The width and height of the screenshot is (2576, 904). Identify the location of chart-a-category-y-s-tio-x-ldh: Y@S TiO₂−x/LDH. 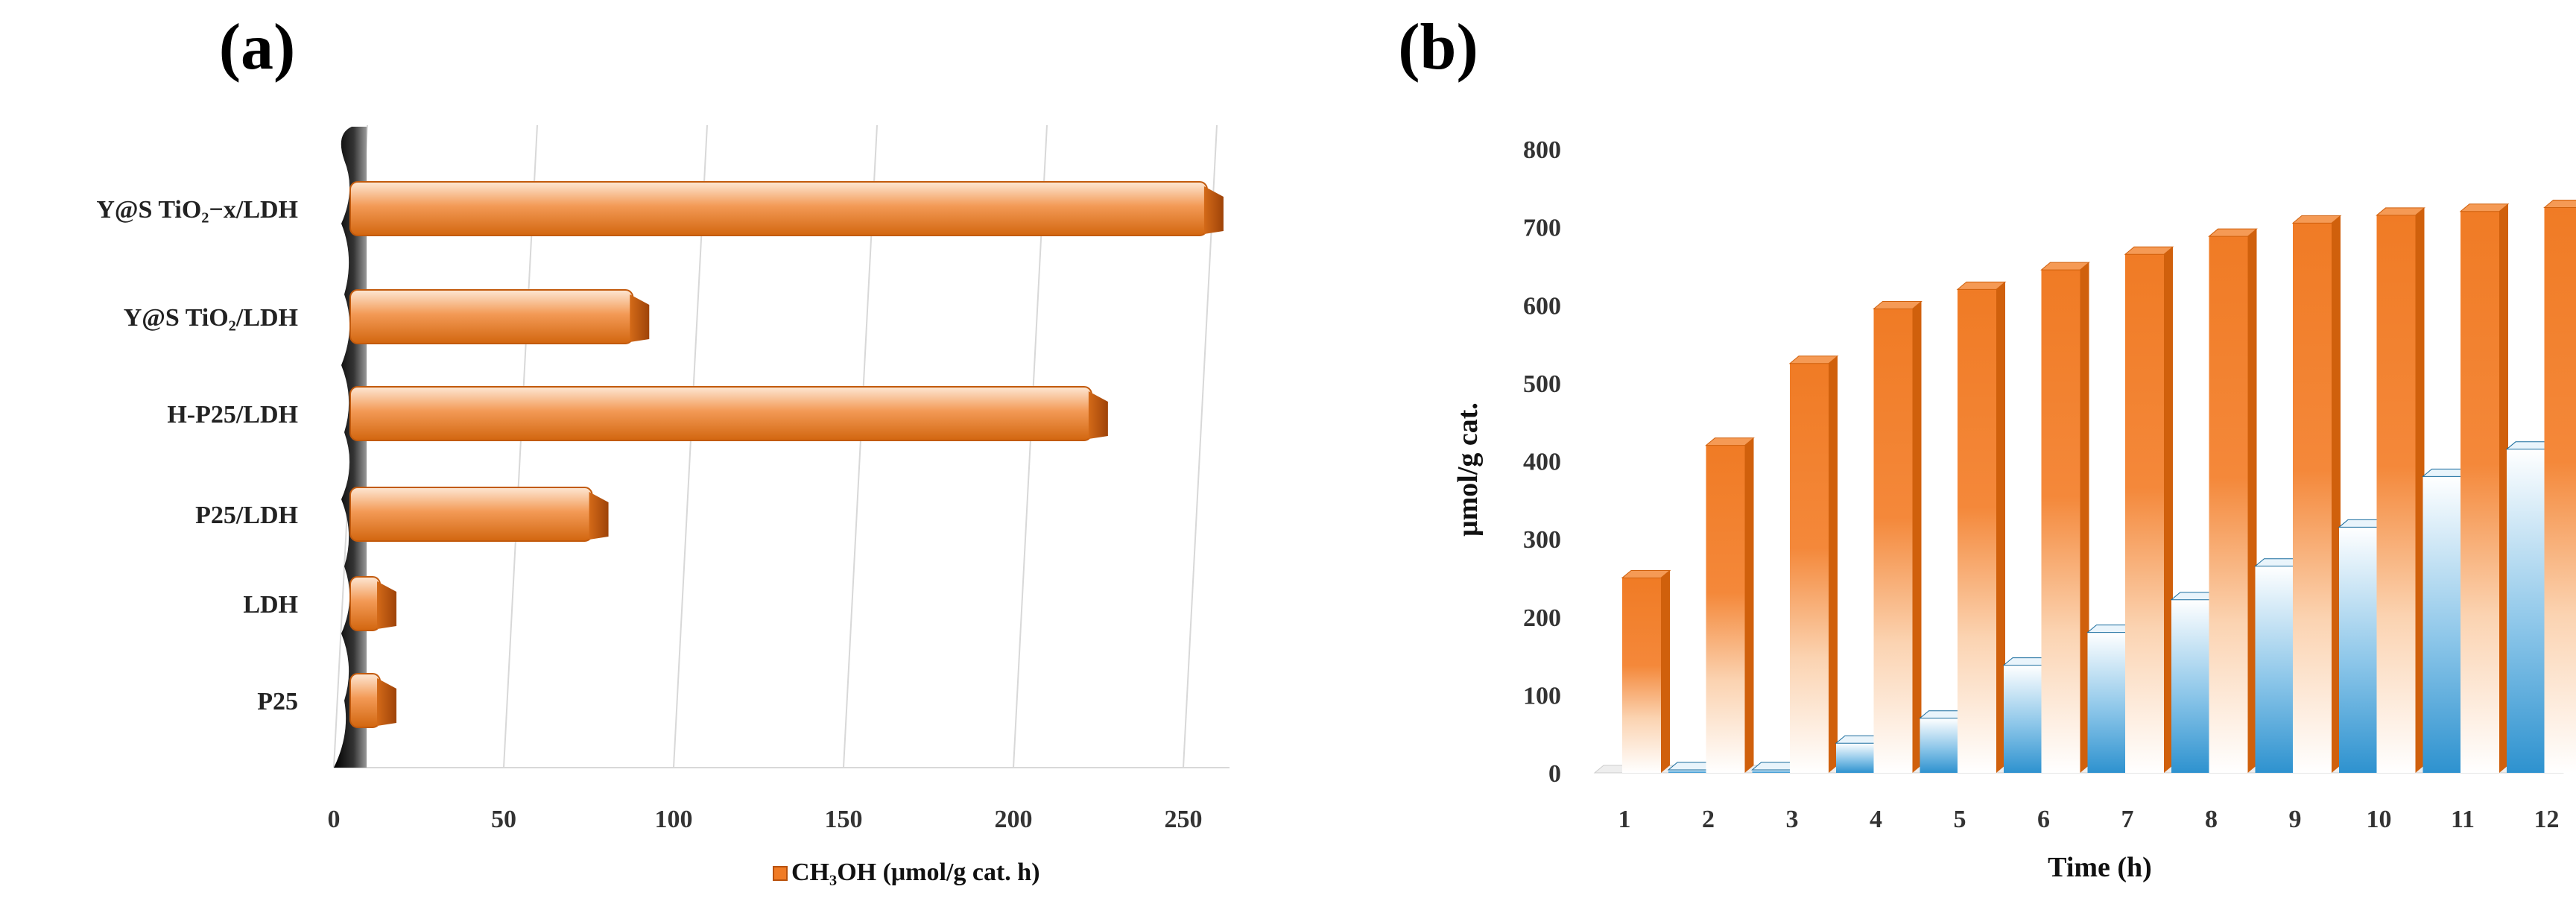
(197, 210).